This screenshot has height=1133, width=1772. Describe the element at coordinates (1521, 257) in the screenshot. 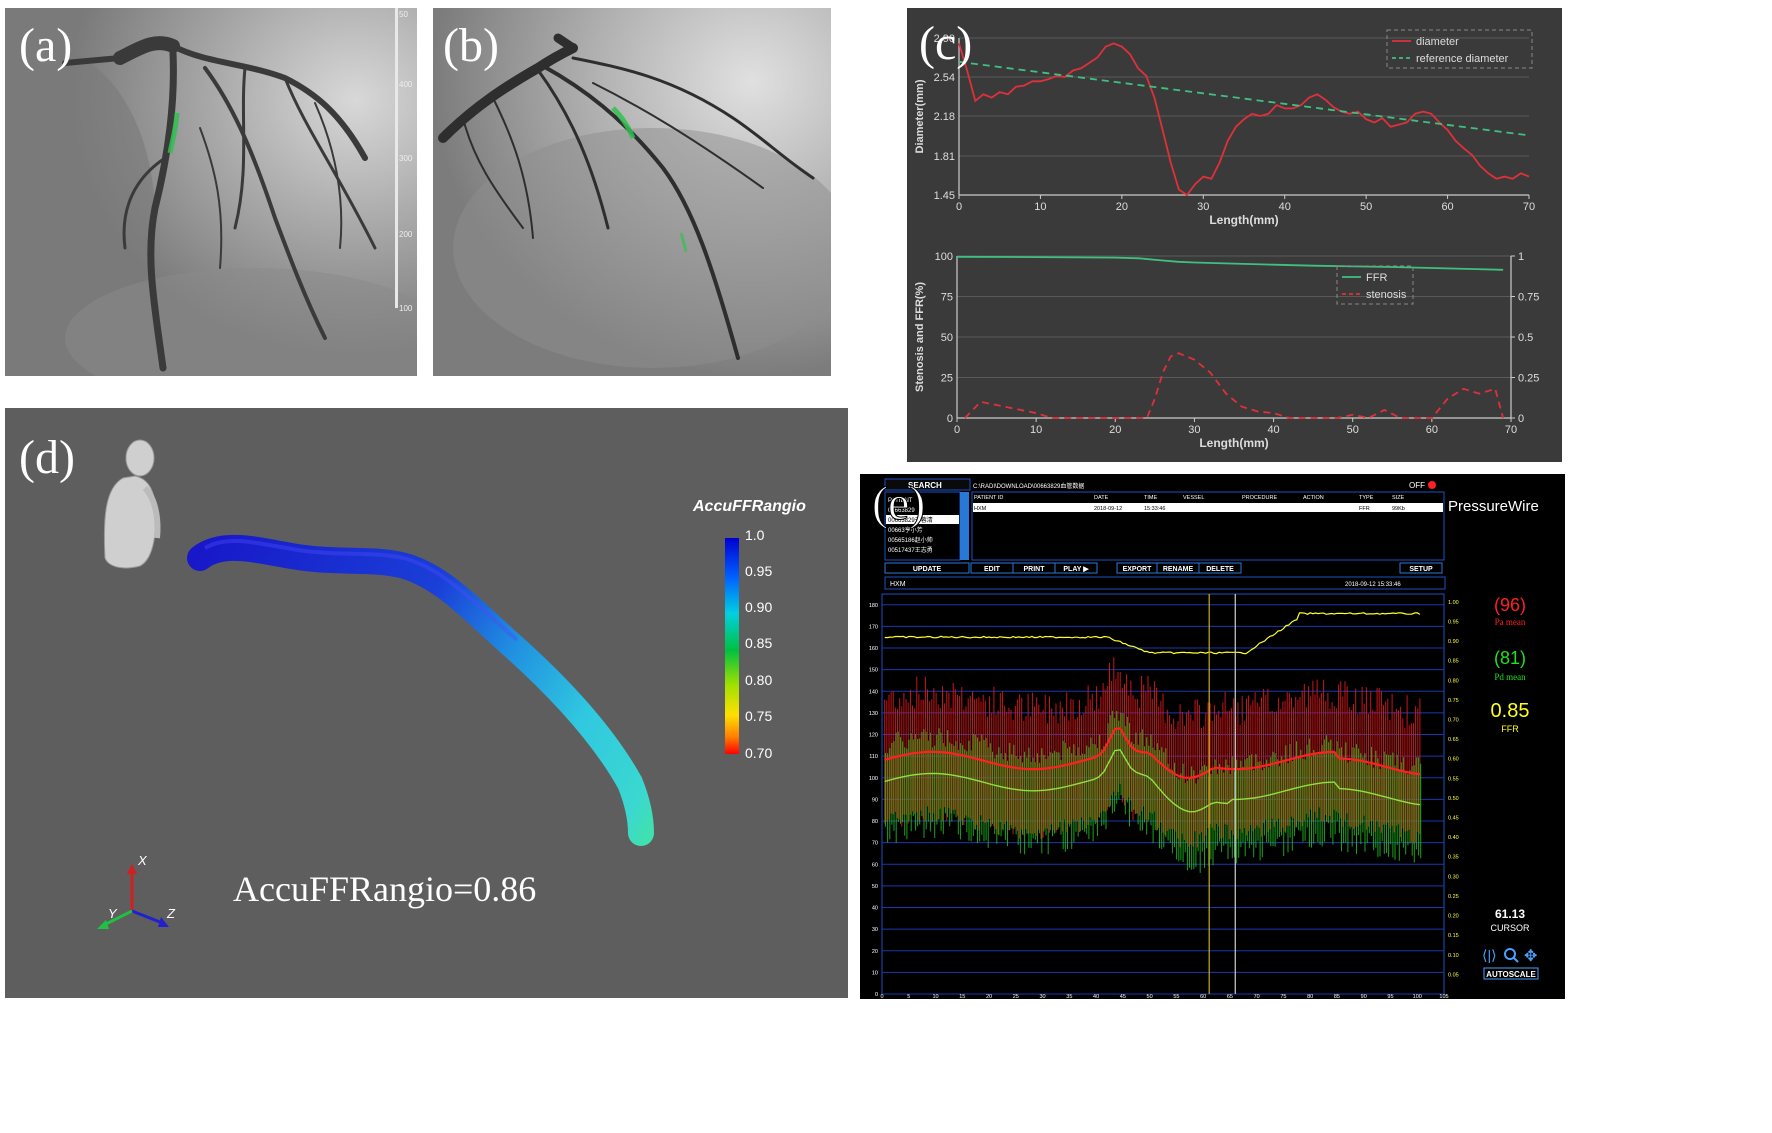

I see `y2-tick-label: 1` at that location.